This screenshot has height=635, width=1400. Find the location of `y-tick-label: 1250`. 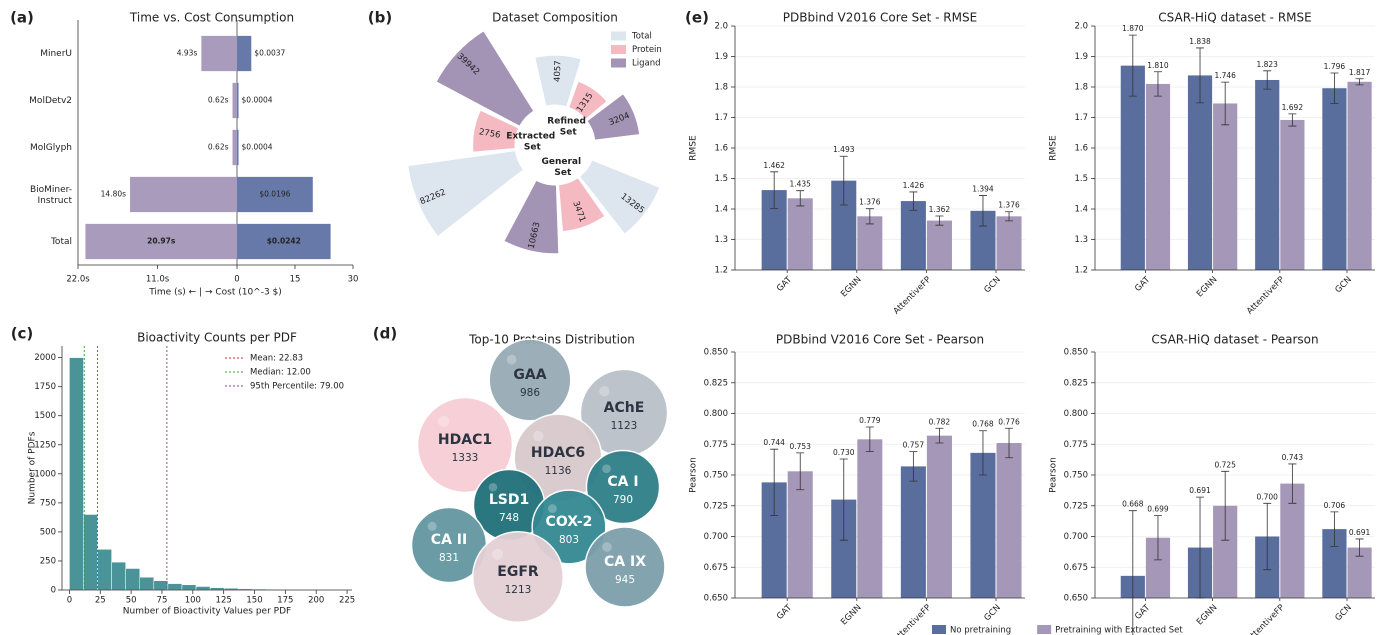

y-tick-label: 1250 is located at coordinates (45, 445).